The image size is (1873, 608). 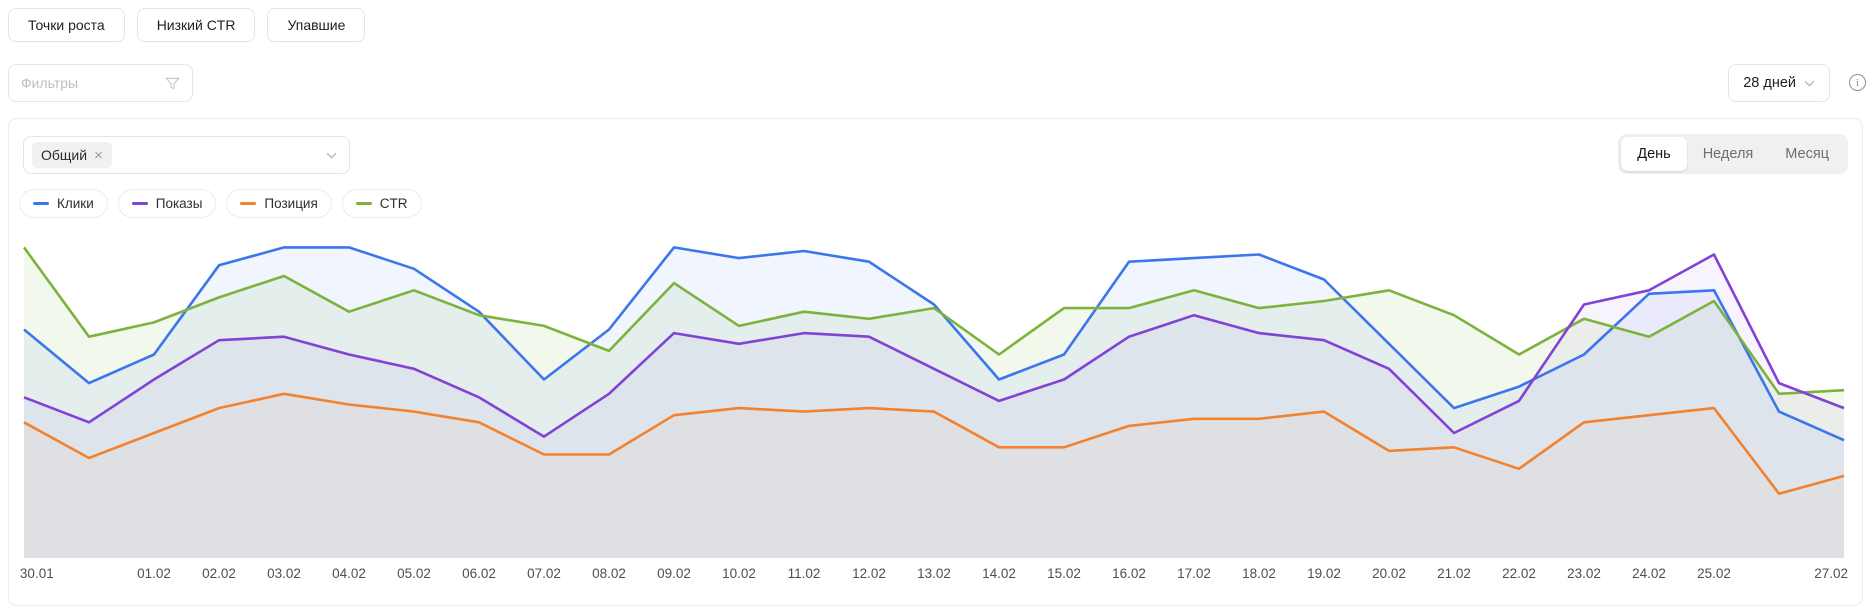 I want to click on x-axis-label: 09.02, so click(x=674, y=573).